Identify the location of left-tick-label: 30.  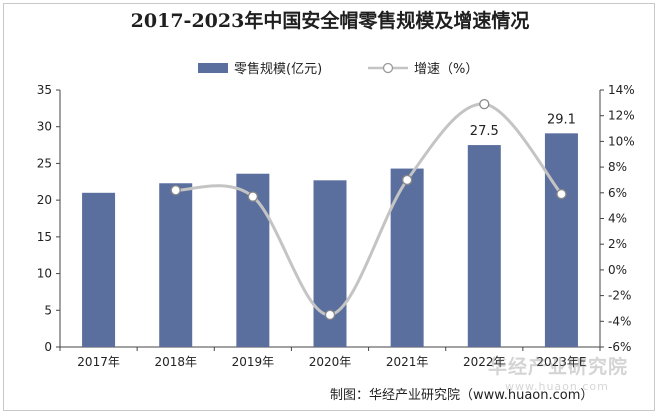
(44, 127).